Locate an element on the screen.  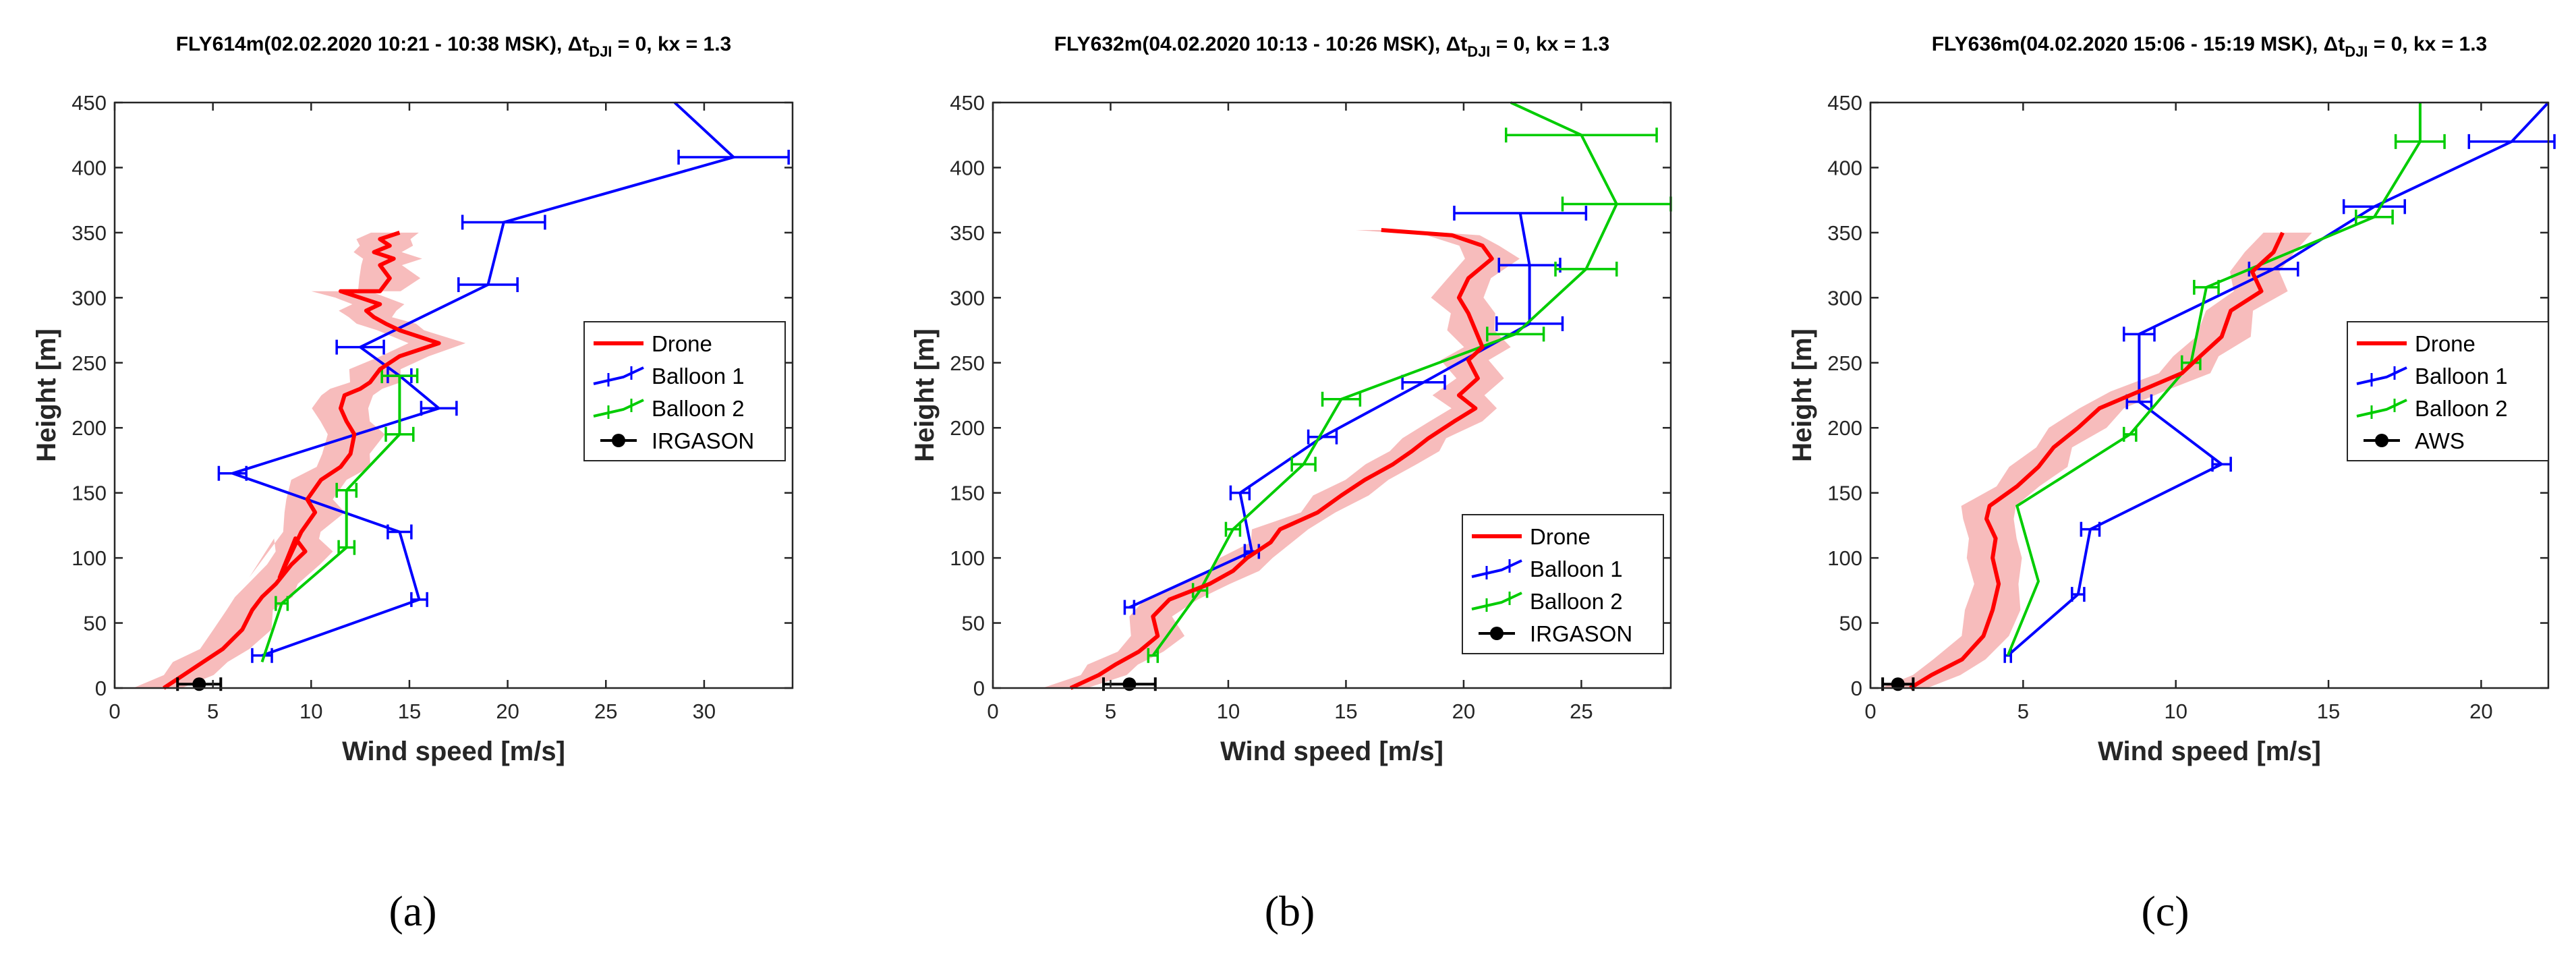
legend-label-ground: IRGASON is located at coordinates (1581, 633).